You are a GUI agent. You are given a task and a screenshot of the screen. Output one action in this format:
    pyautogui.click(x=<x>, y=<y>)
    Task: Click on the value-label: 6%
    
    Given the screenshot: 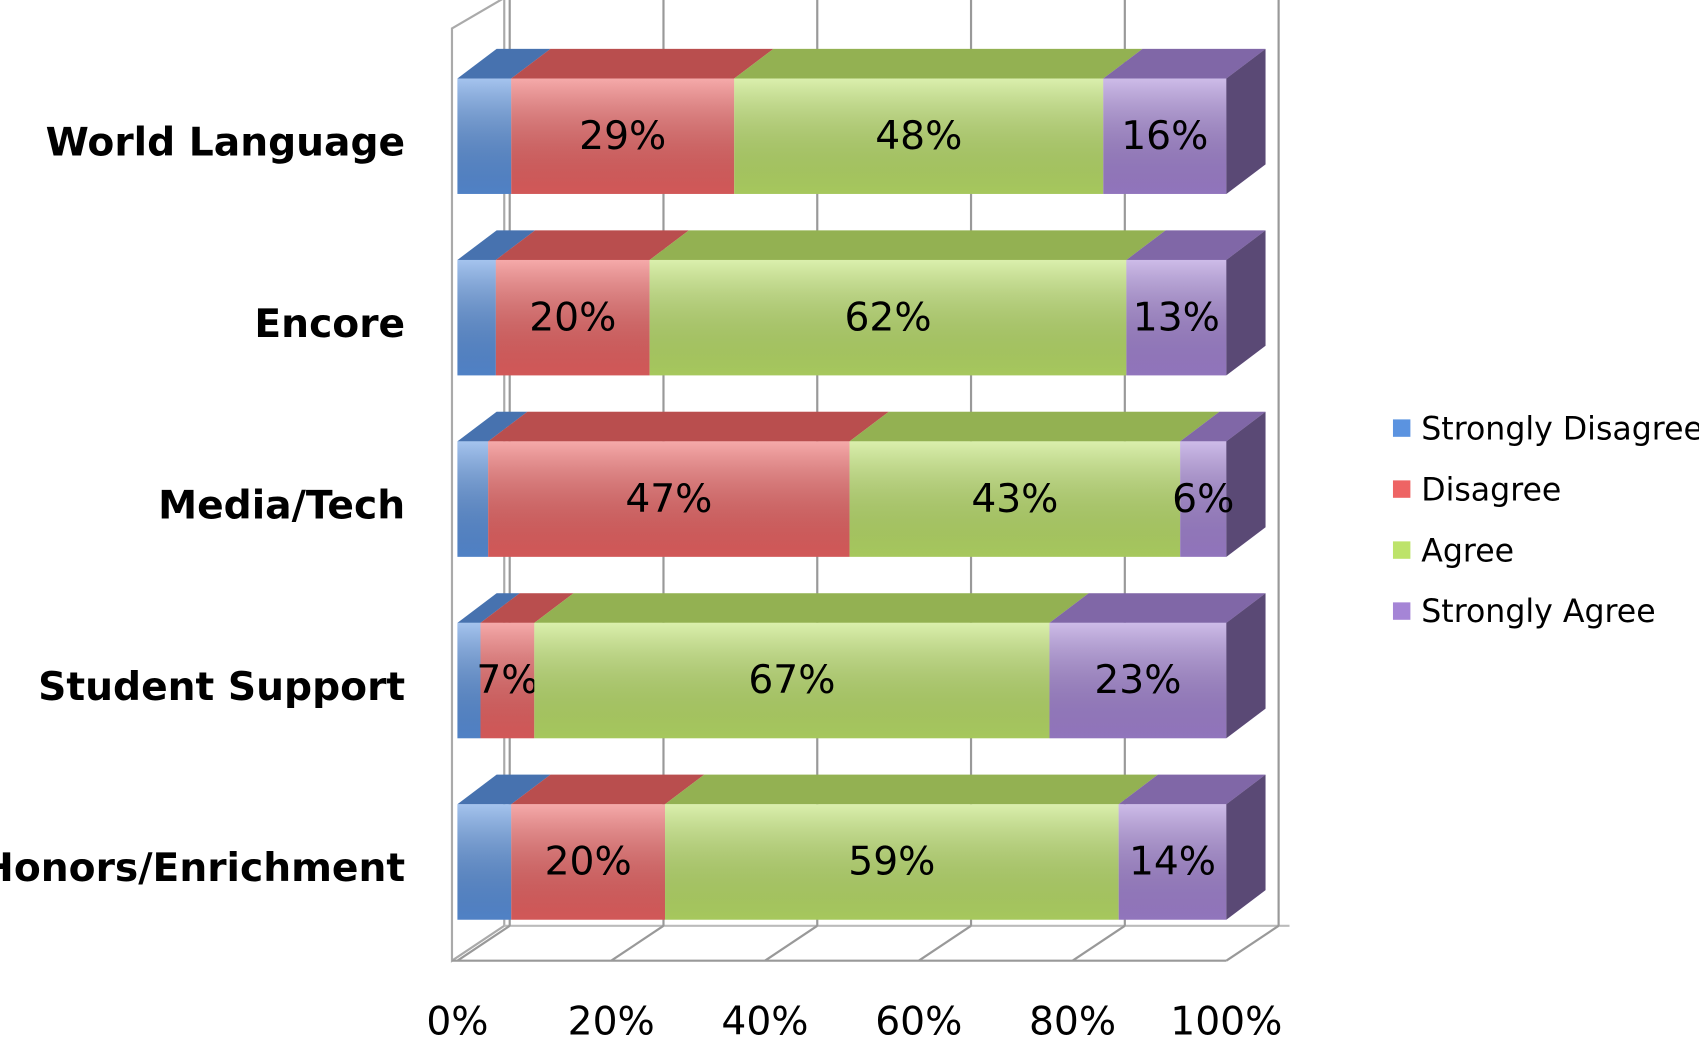 What is the action you would take?
    pyautogui.click(x=1203, y=499)
    